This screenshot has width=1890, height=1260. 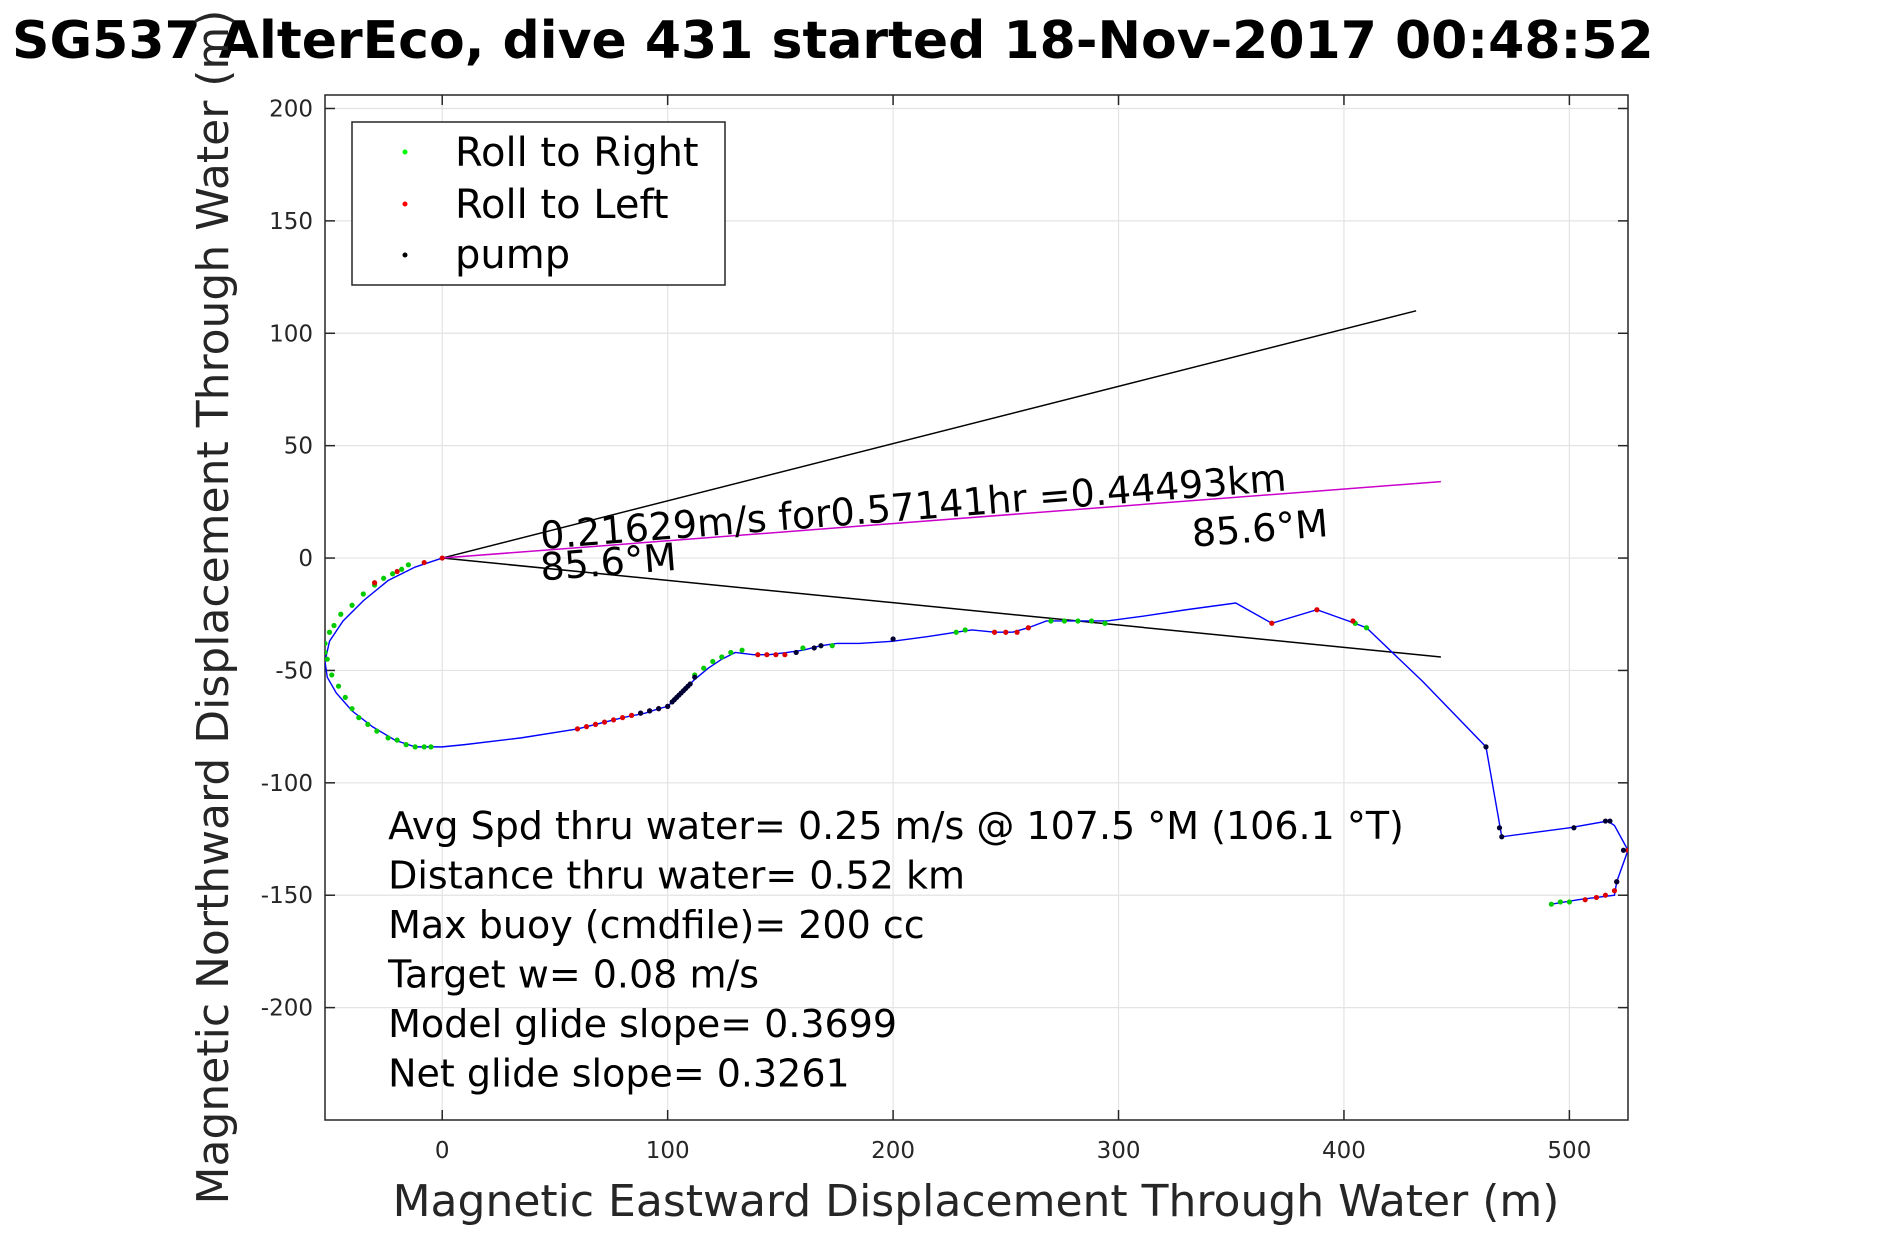 I want to click on y-tick-label: -200, so click(x=287, y=1009).